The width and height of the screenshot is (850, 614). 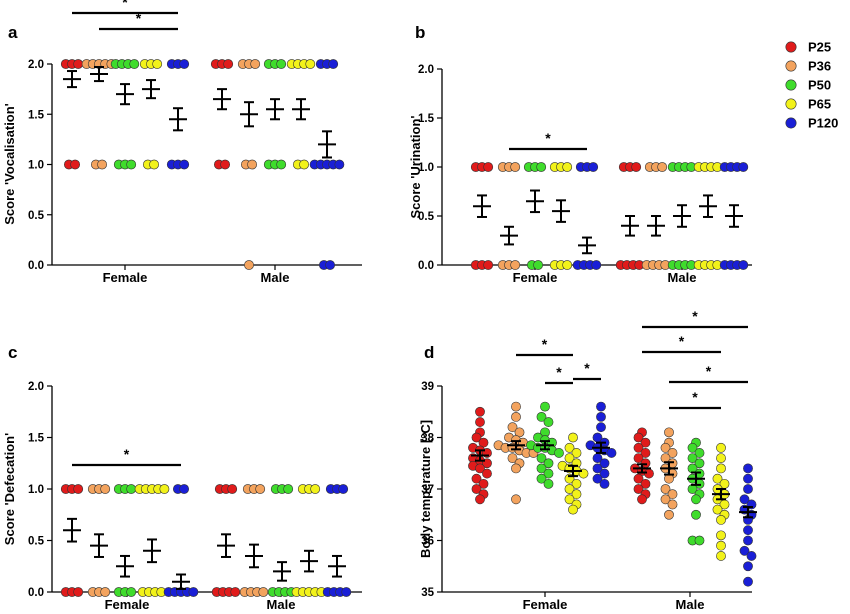 What do you see at coordinates (427, 542) in the screenshot?
I see `y-tick-label: 36` at bounding box center [427, 542].